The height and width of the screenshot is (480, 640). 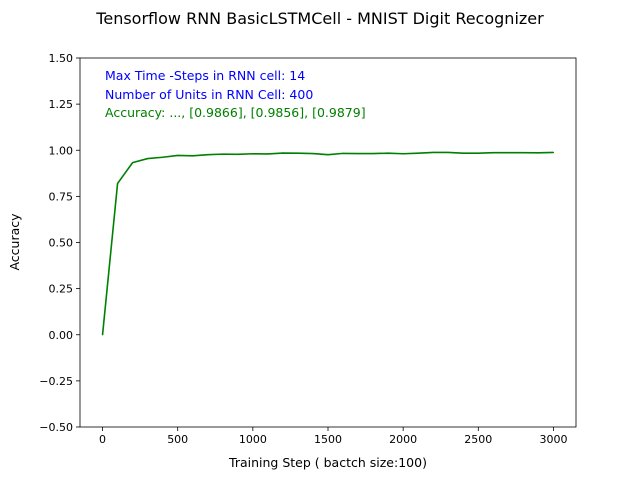 What do you see at coordinates (56, 427) in the screenshot?
I see `y-tick-label: −0.50` at bounding box center [56, 427].